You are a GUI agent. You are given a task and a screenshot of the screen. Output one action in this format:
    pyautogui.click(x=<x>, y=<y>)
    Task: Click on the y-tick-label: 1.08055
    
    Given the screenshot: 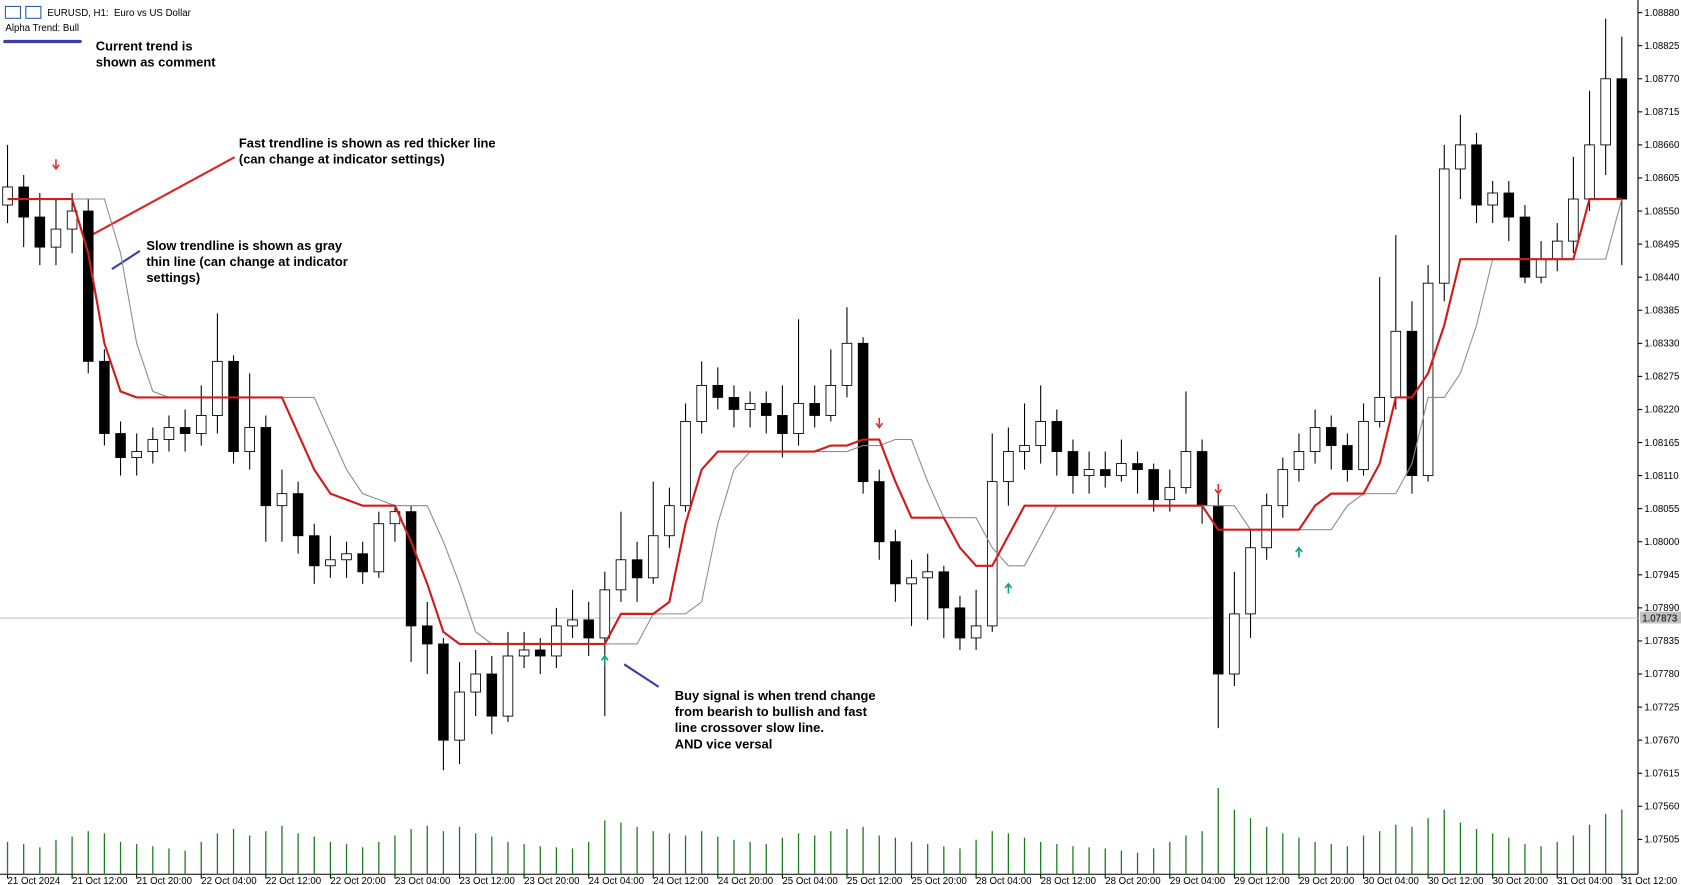 What is the action you would take?
    pyautogui.click(x=1661, y=509)
    